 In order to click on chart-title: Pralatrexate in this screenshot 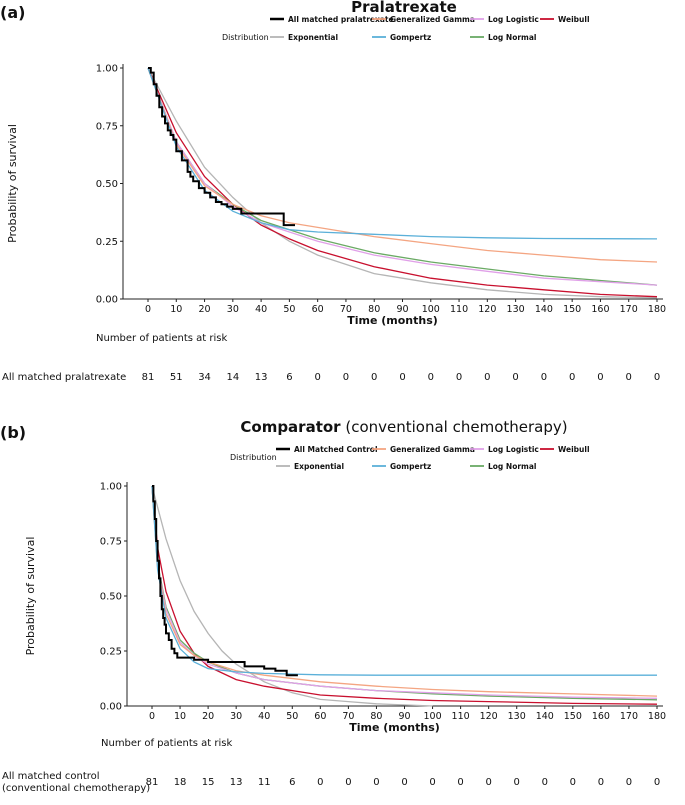, I will do `click(404, 8)`.